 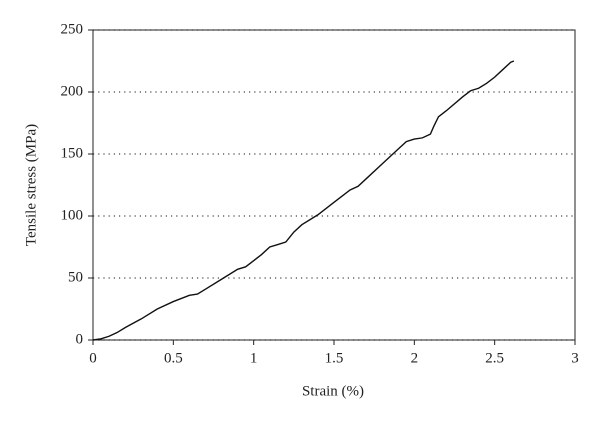 I want to click on x-tick-label: 1, so click(x=254, y=358).